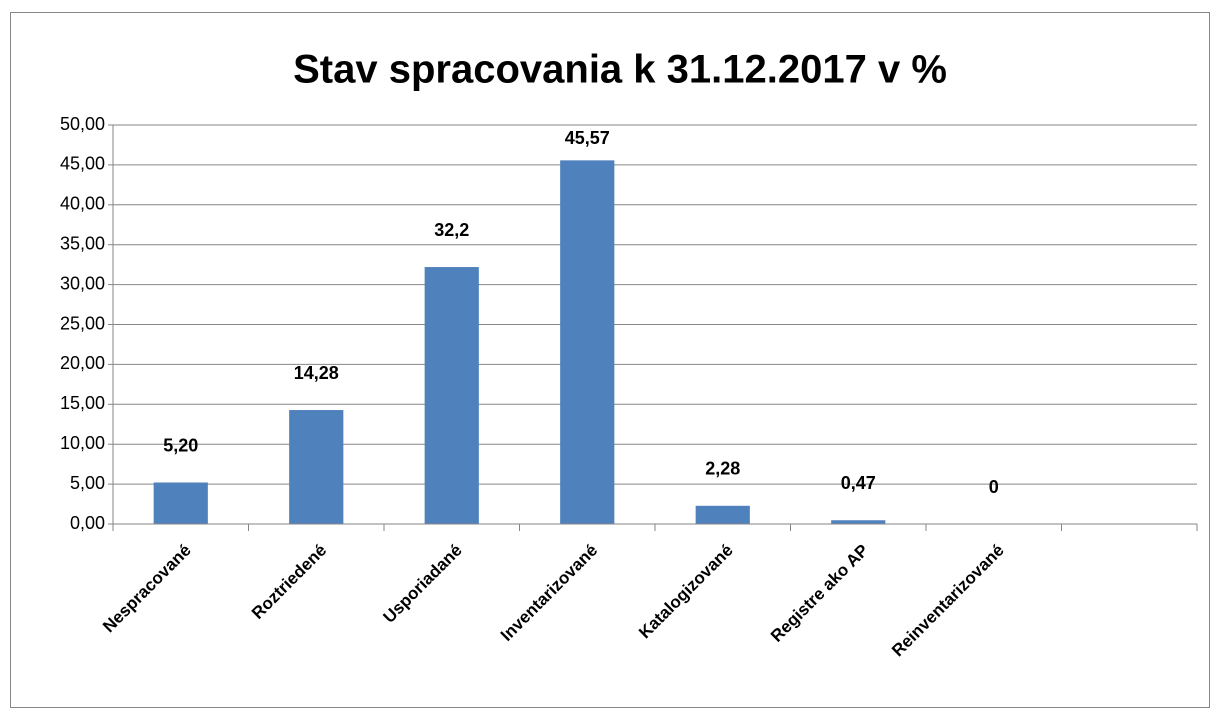 This screenshot has width=1216, height=720. I want to click on y-tick-label: 10,00, so click(82, 443).